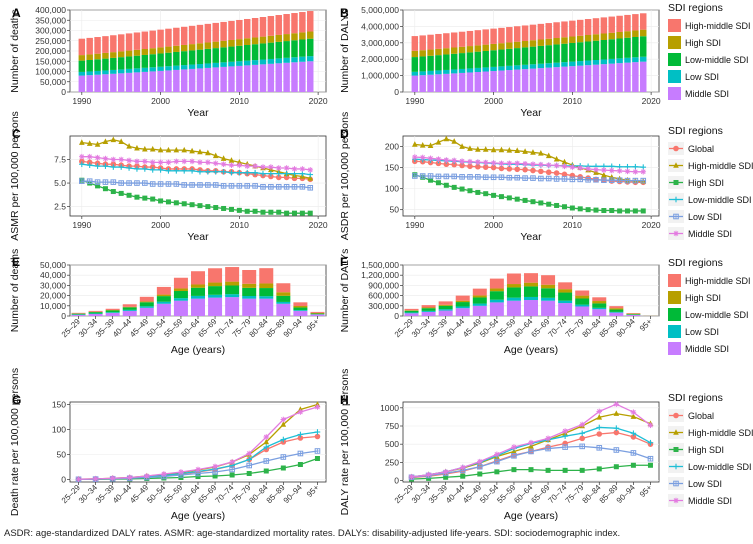 This screenshot has height=544, width=753. Describe the element at coordinates (651, 101) in the screenshot. I see `x-tick-label: 2020` at that location.